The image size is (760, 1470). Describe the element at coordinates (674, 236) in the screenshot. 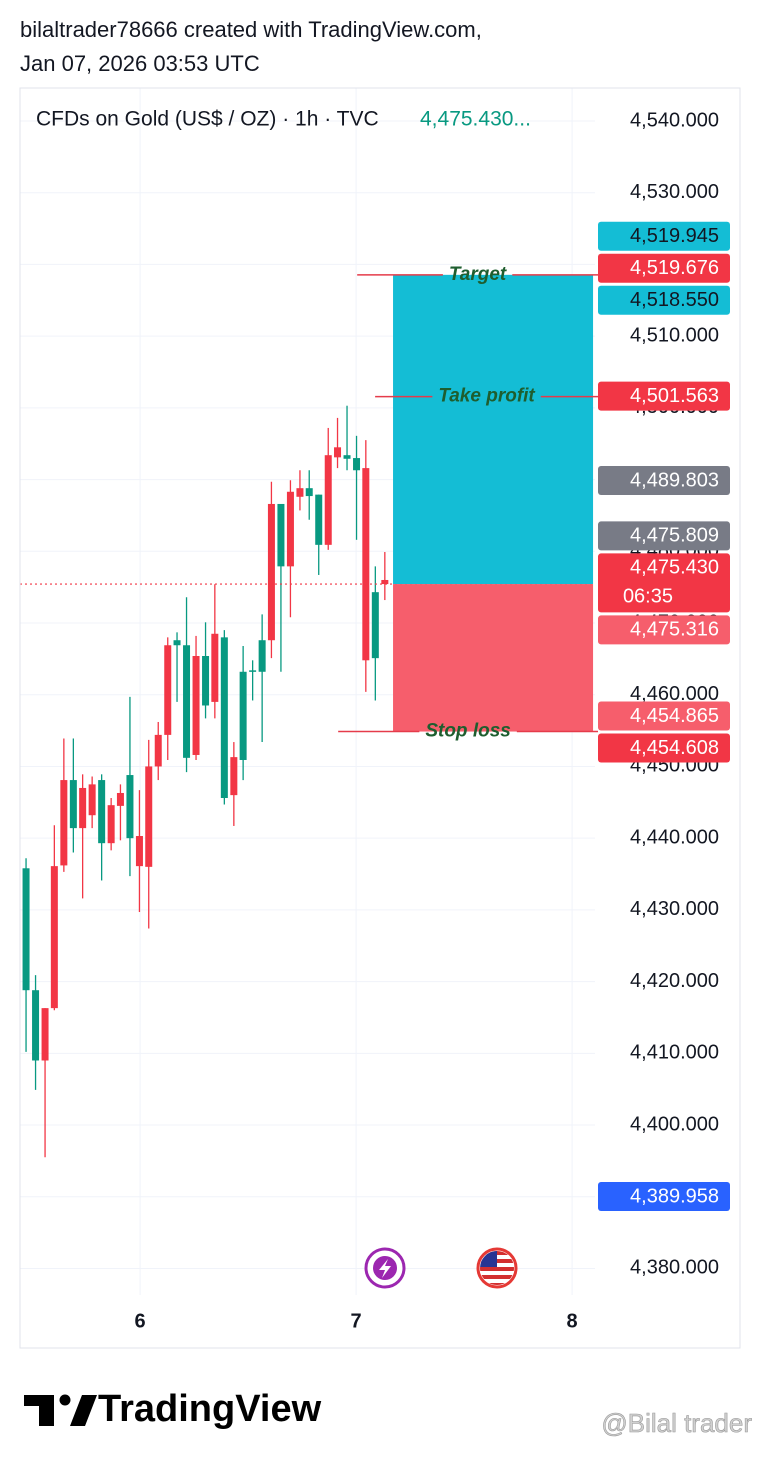

I see `price-tag-label: 4,519.945` at that location.